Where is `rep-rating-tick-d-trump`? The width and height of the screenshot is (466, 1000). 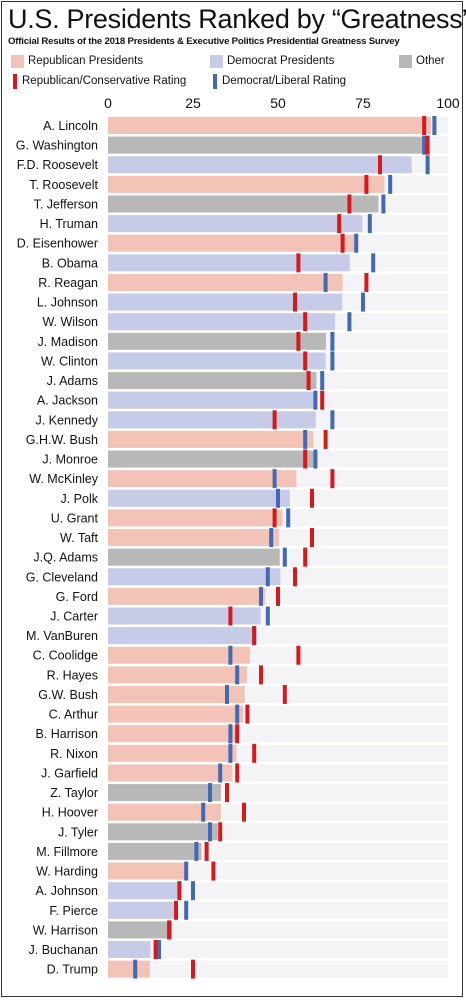 rep-rating-tick-d-trump is located at coordinates (193, 969).